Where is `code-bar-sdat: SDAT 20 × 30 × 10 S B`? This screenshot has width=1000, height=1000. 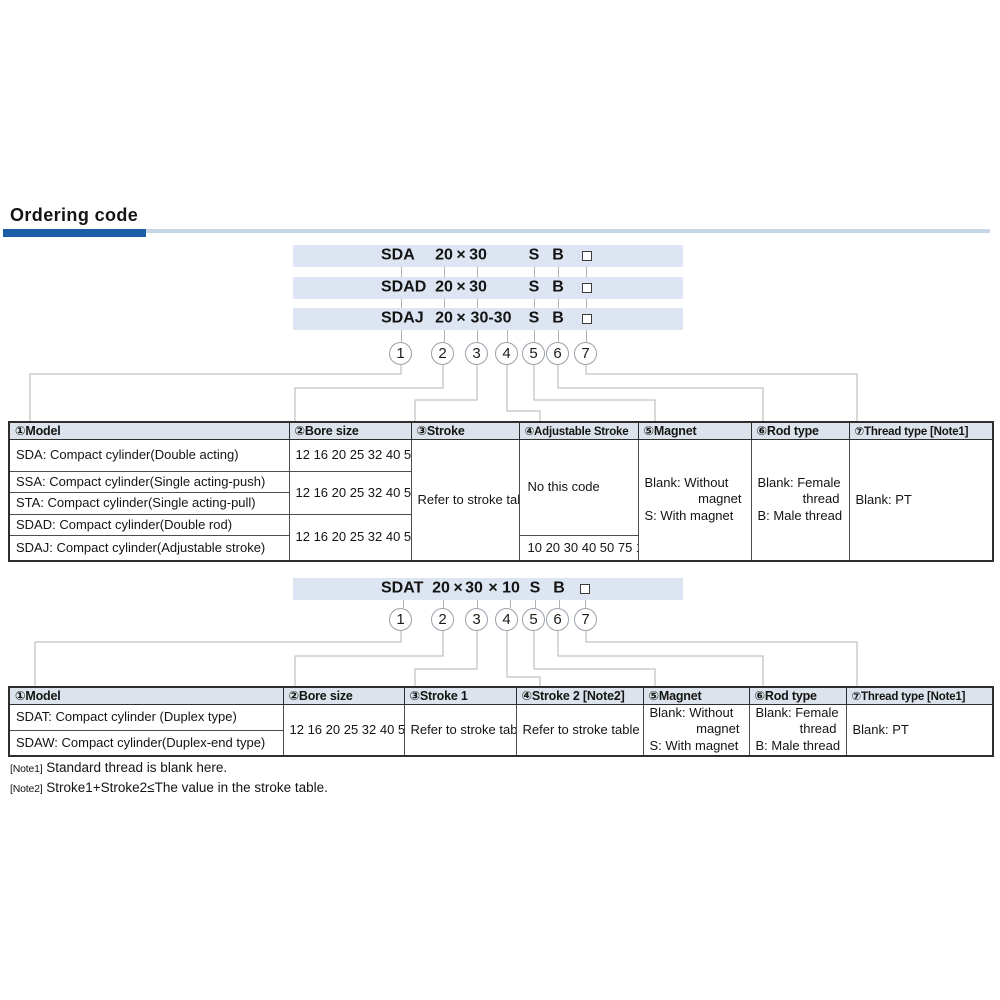
code-bar-sdat: SDAT 20 × 30 × 10 S B is located at coordinates (488, 589).